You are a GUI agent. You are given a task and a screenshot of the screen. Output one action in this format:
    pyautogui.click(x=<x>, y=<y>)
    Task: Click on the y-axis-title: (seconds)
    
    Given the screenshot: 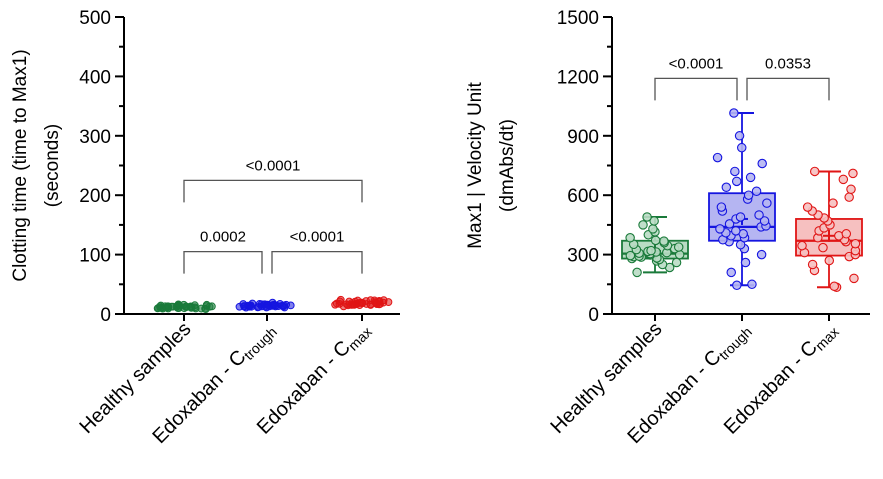 What is the action you would take?
    pyautogui.click(x=52, y=165)
    